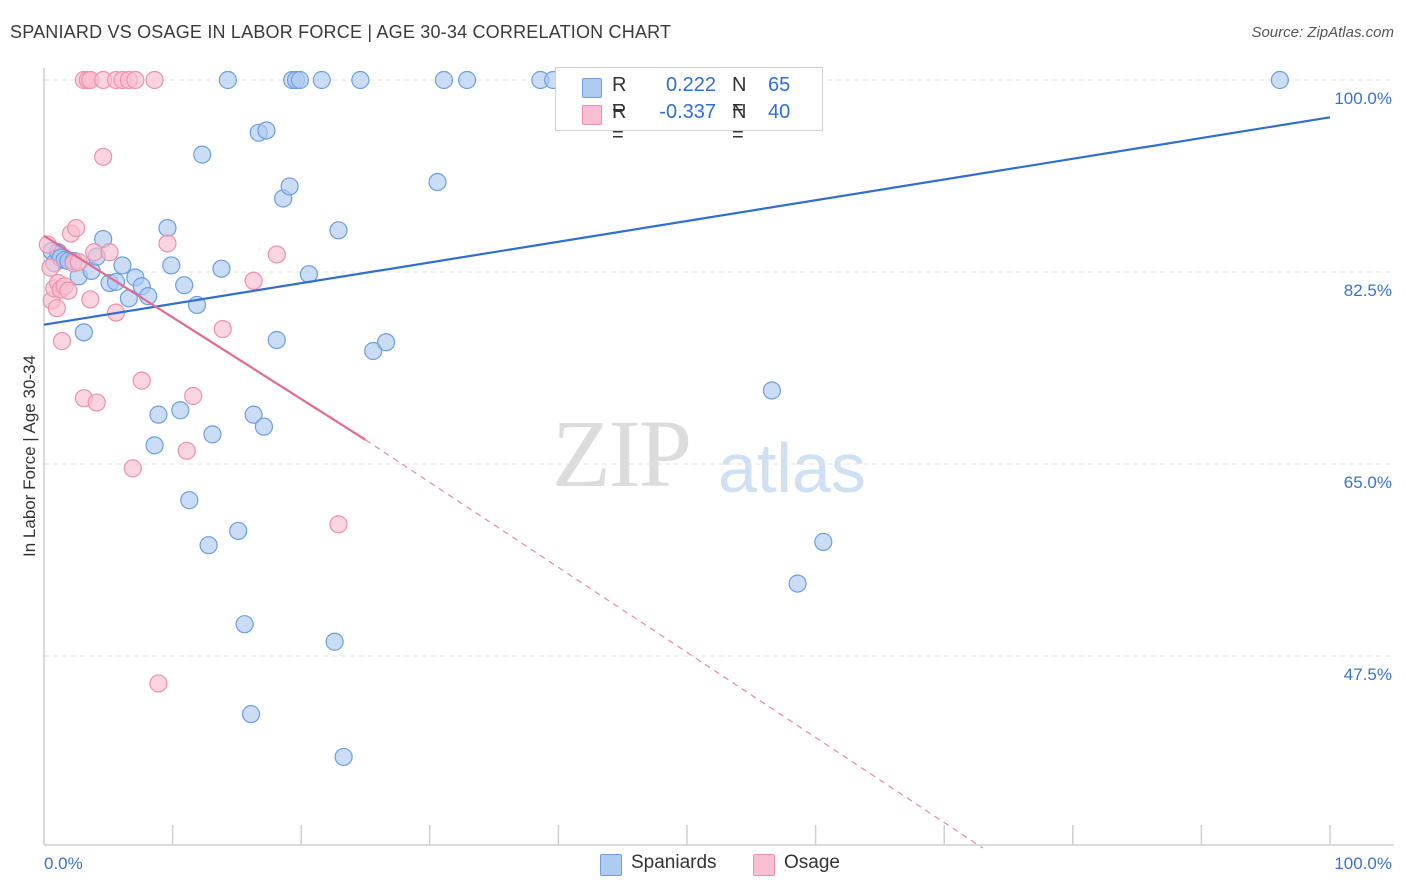 The width and height of the screenshot is (1406, 892). What do you see at coordinates (1368, 674) in the screenshot?
I see `y-tick-label: 47.5%` at bounding box center [1368, 674].